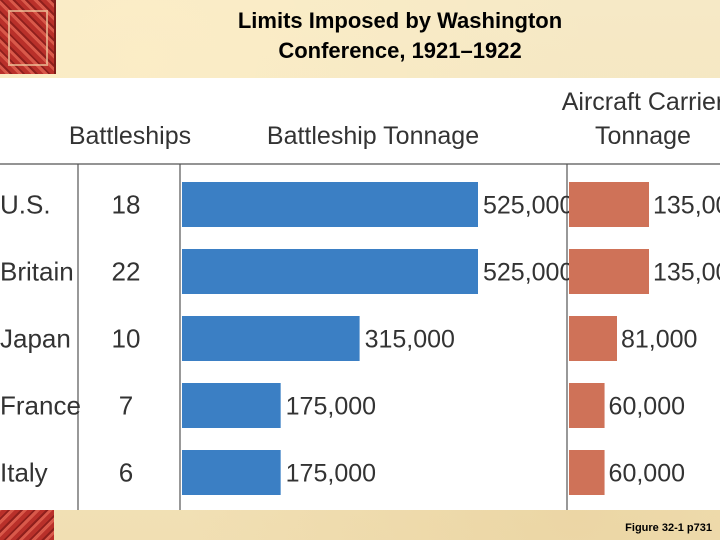 The image size is (720, 540). I want to click on carrier-tonnage-label-france: 60,000, so click(647, 407).